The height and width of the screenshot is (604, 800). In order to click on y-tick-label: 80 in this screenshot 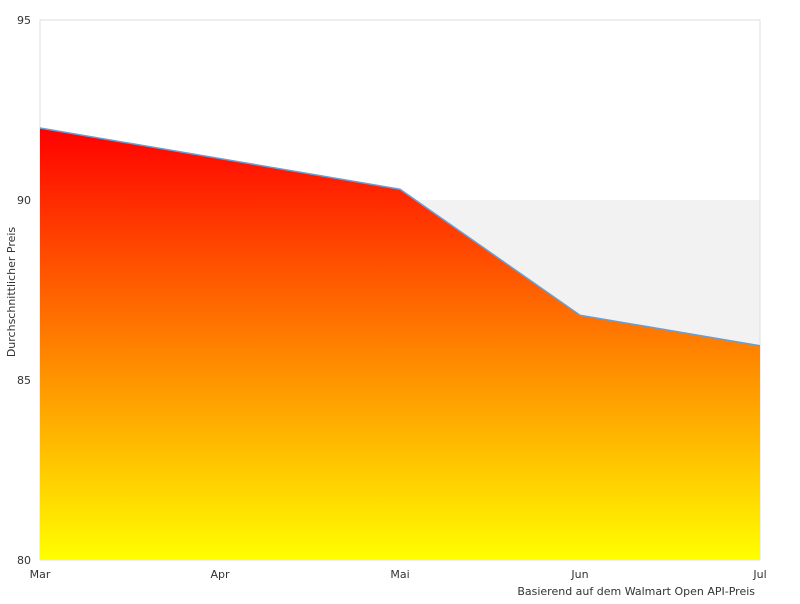, I will do `click(24, 560)`.